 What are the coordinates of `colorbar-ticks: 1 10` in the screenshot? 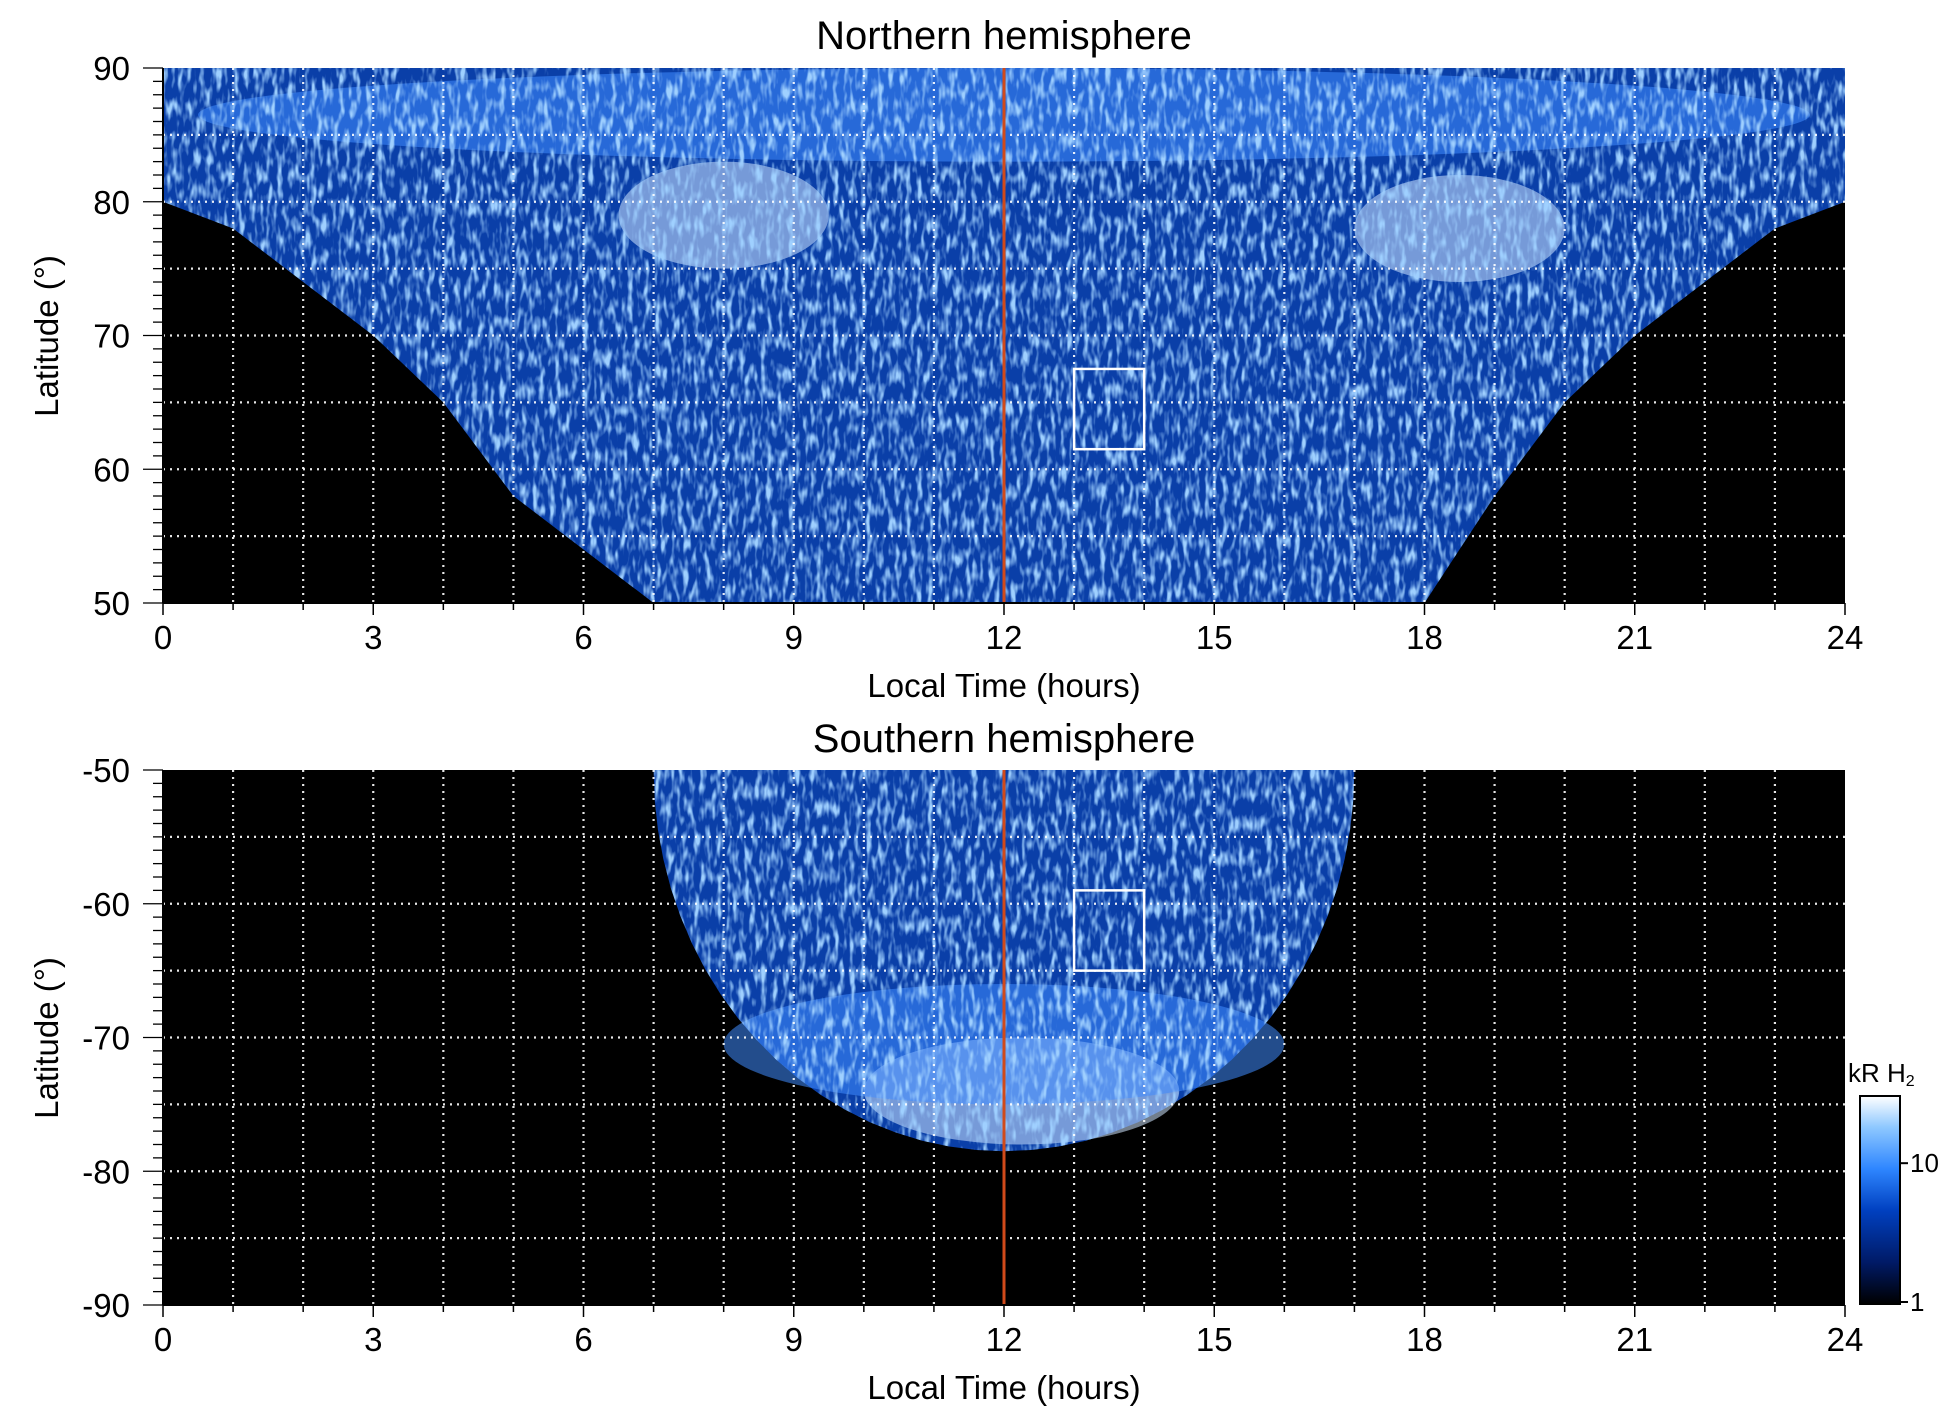 It's located at (1919, 1232).